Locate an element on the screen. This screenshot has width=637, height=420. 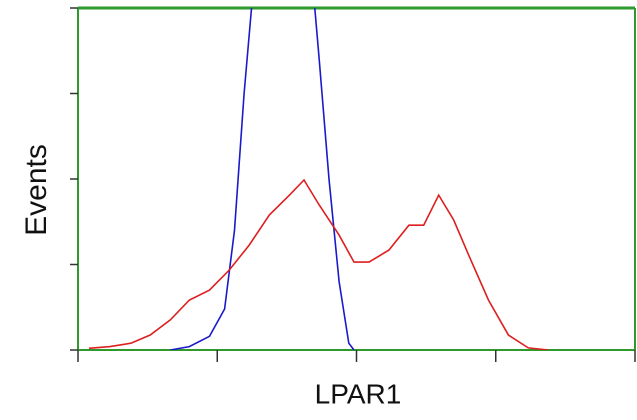
y-axis-label: Events is located at coordinates (36, 190).